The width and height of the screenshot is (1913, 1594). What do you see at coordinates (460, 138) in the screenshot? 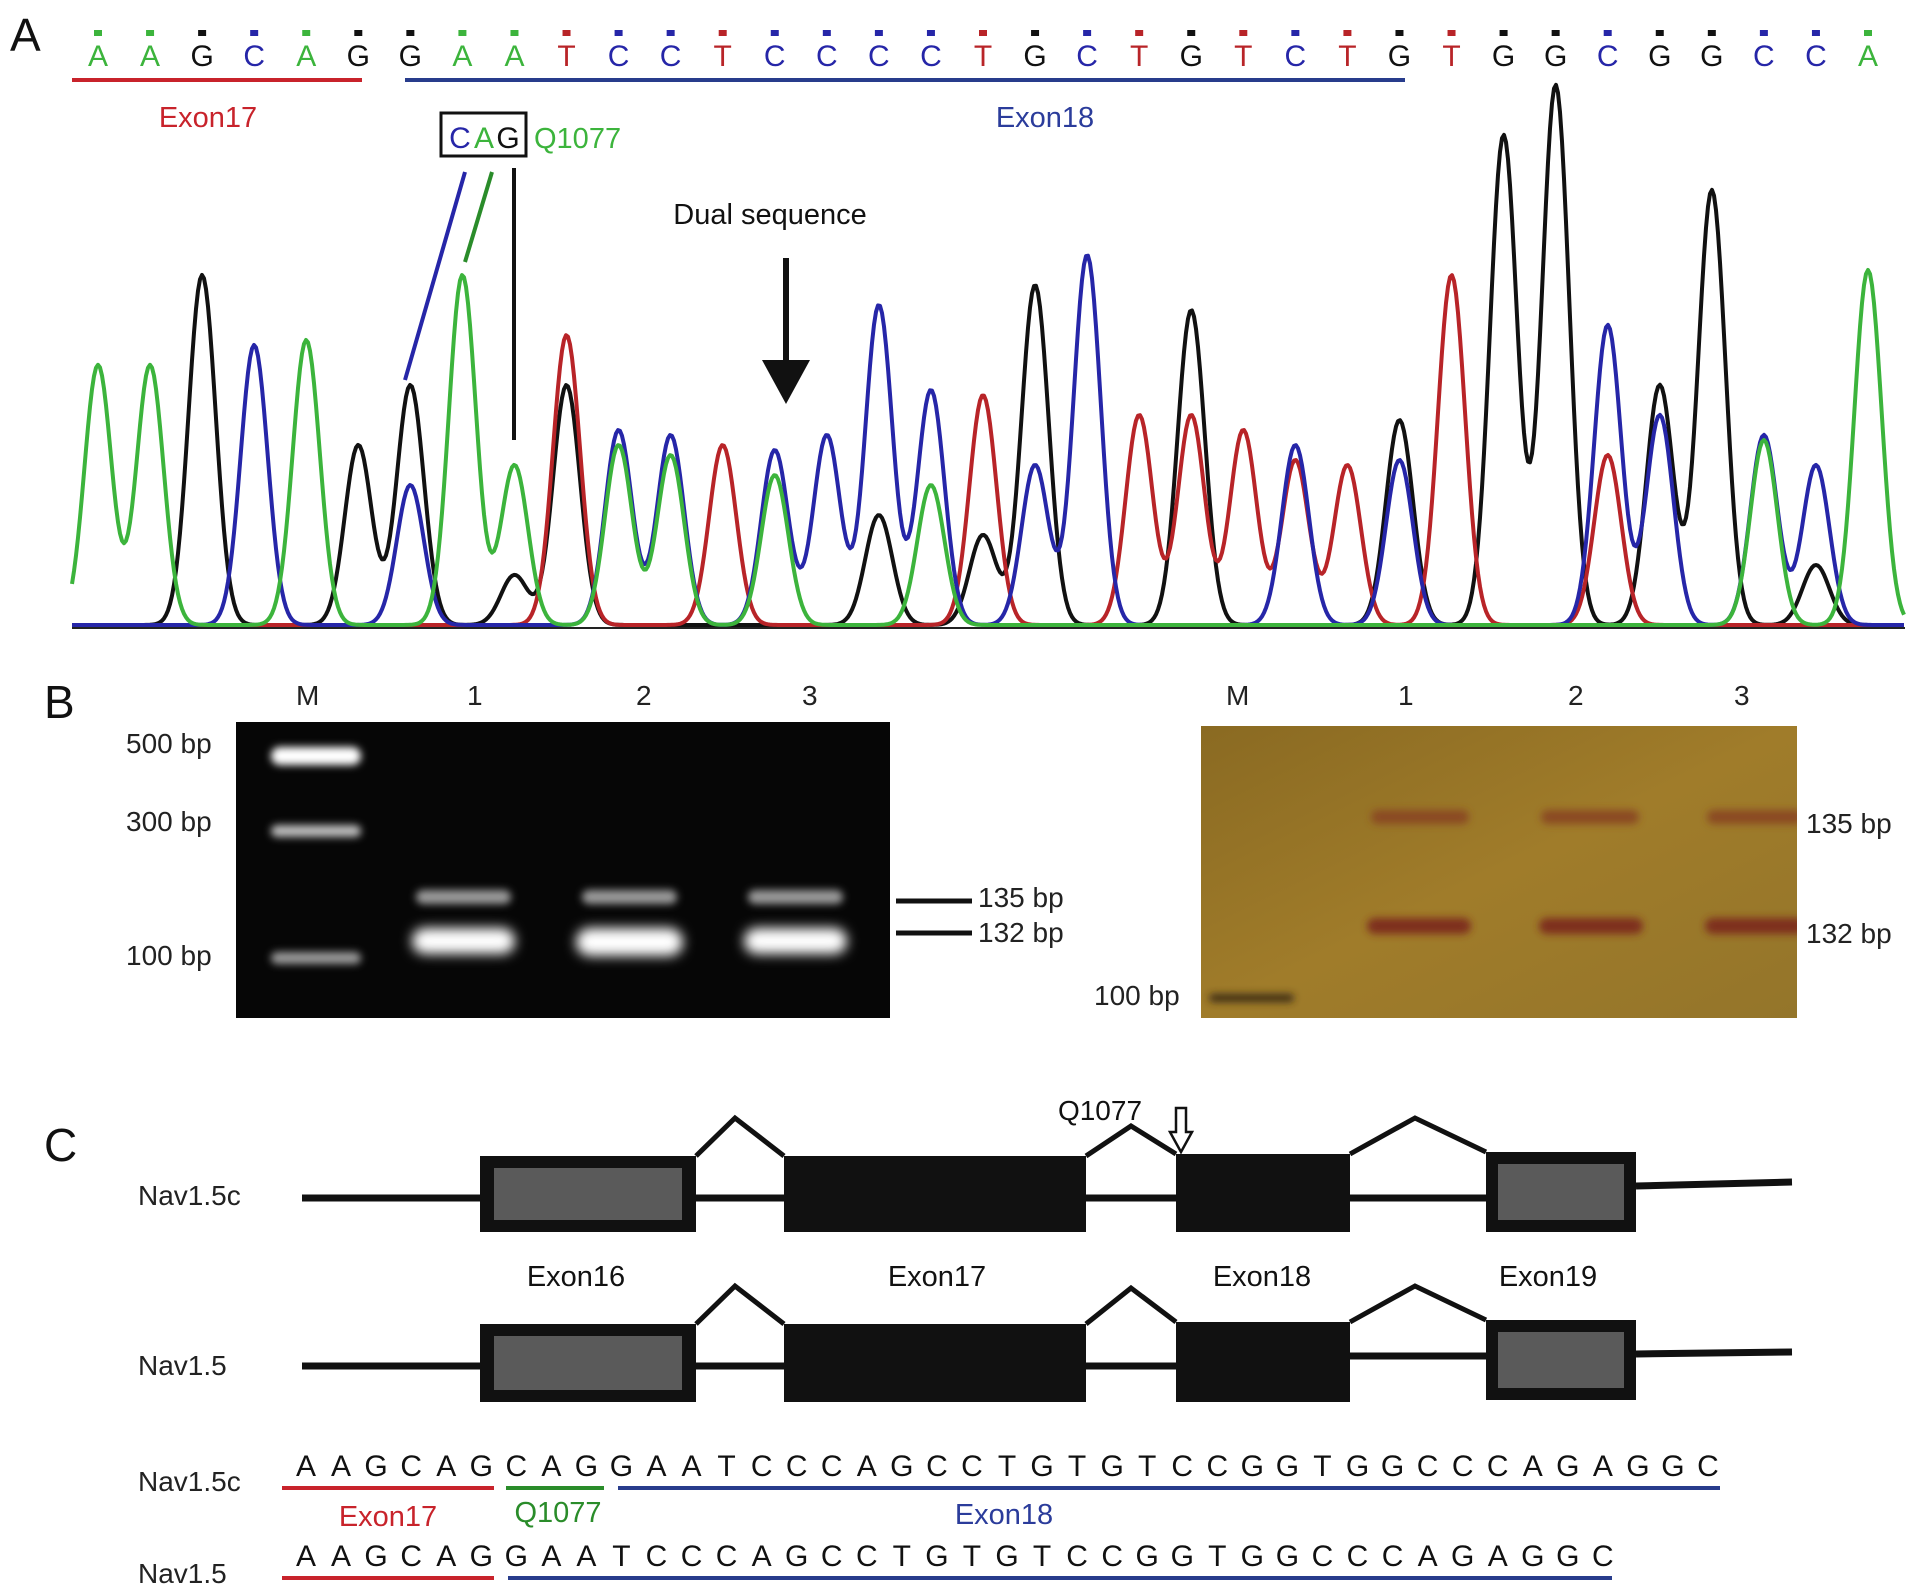
I see `codon-base-1: C` at bounding box center [460, 138].